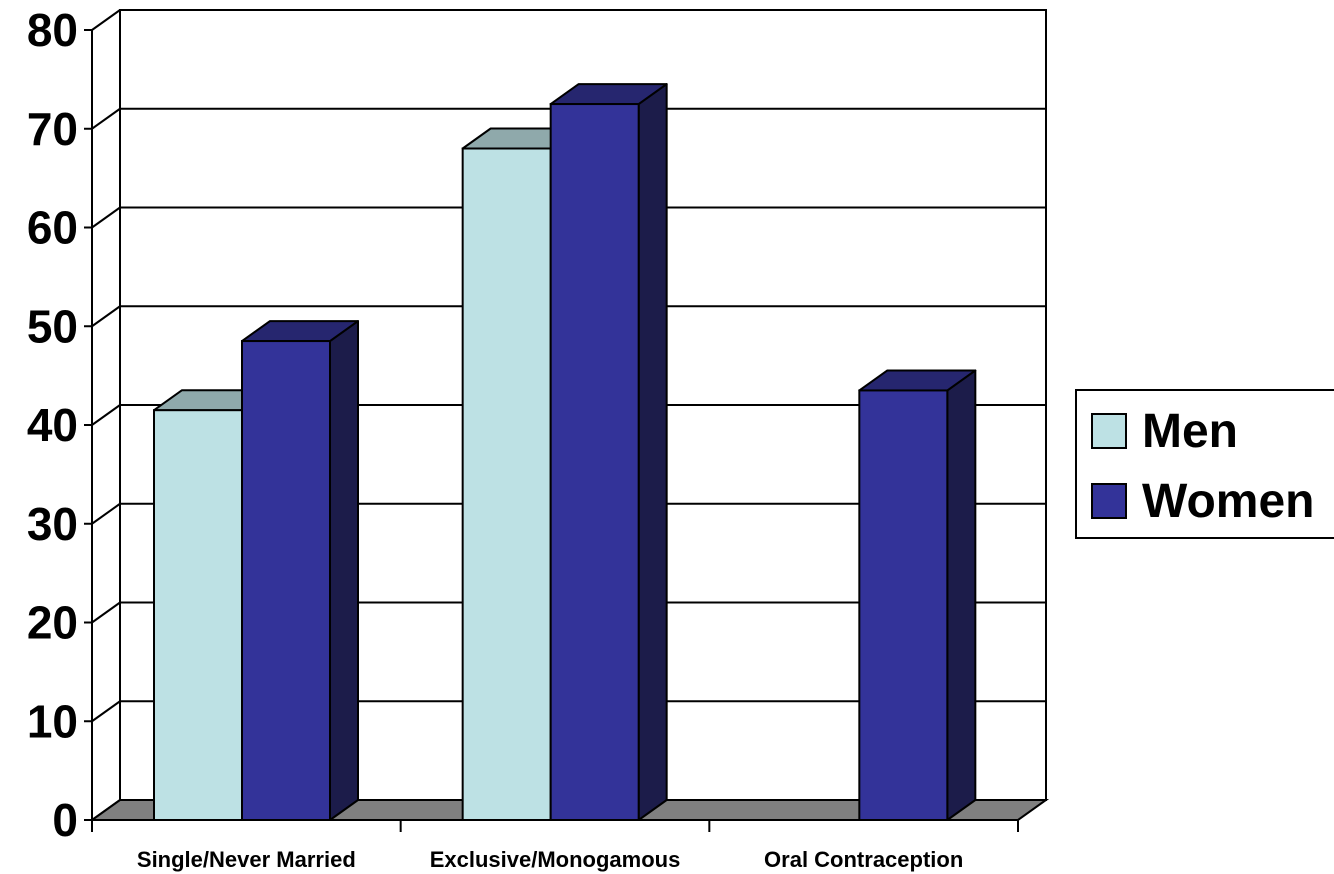 The height and width of the screenshot is (874, 1334). What do you see at coordinates (1190, 431) in the screenshot?
I see `legend-label: Men` at bounding box center [1190, 431].